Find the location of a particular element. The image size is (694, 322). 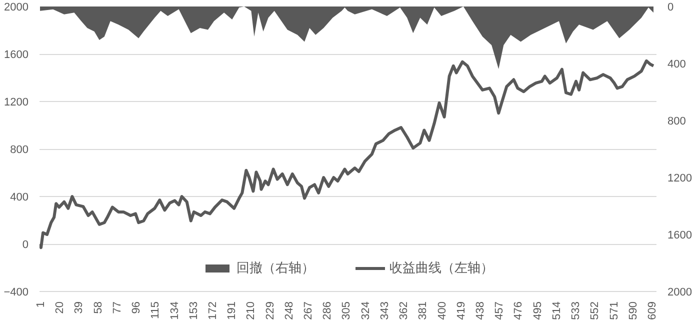

y-tick-label: 400 is located at coordinates (19, 198).